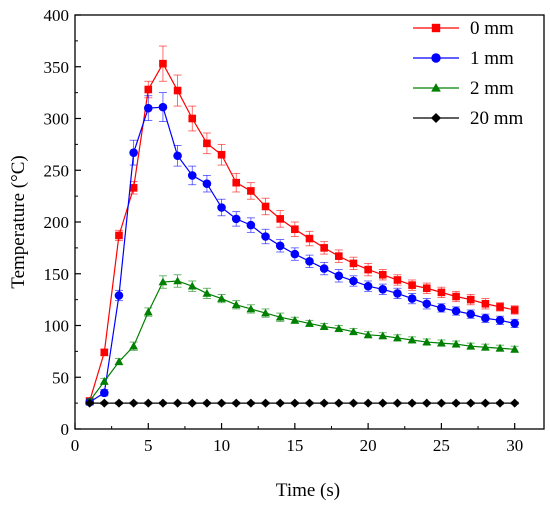  What do you see at coordinates (57, 222) in the screenshot?
I see `y-tick-label: 200` at bounding box center [57, 222].